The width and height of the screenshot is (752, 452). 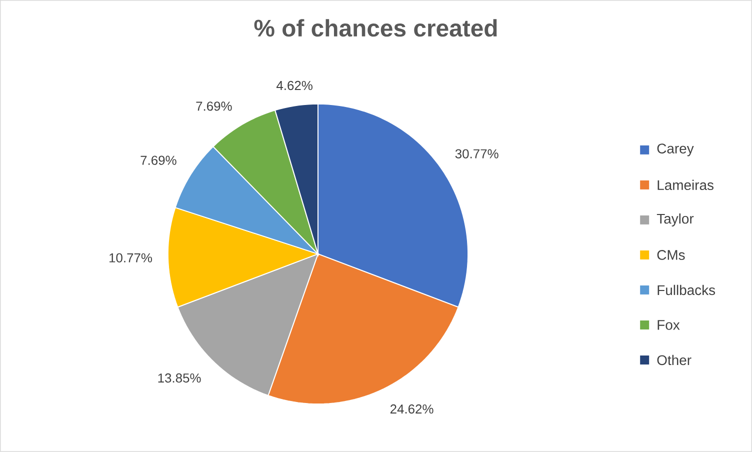 What do you see at coordinates (375, 28) in the screenshot?
I see `chart-title: % of chances created` at bounding box center [375, 28].